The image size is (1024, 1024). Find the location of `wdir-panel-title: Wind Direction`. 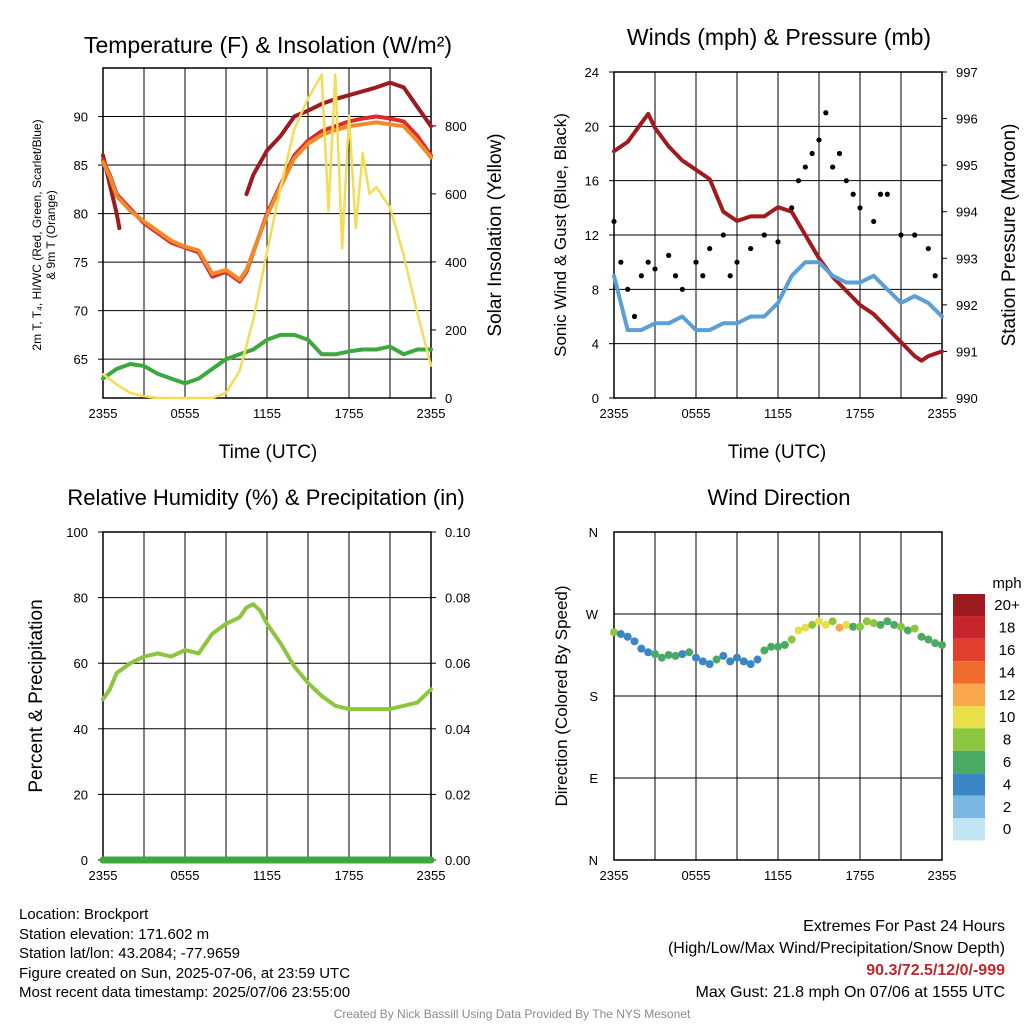

wdir-panel-title: Wind Direction is located at coordinates (778, 497).